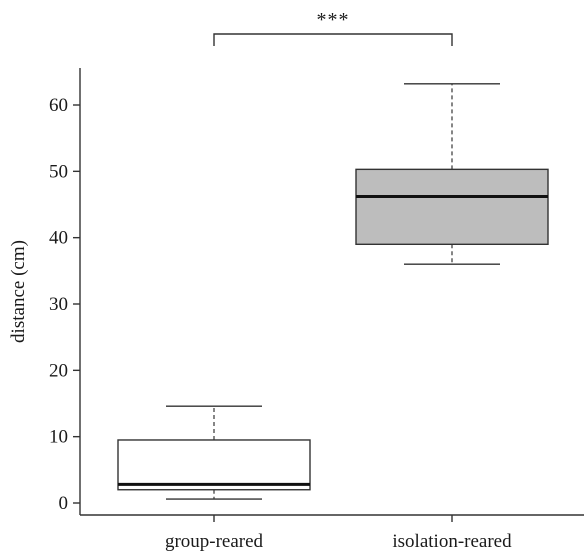 This screenshot has width=584, height=558. What do you see at coordinates (58, 171) in the screenshot?
I see `y-tick-label: 50` at bounding box center [58, 171].